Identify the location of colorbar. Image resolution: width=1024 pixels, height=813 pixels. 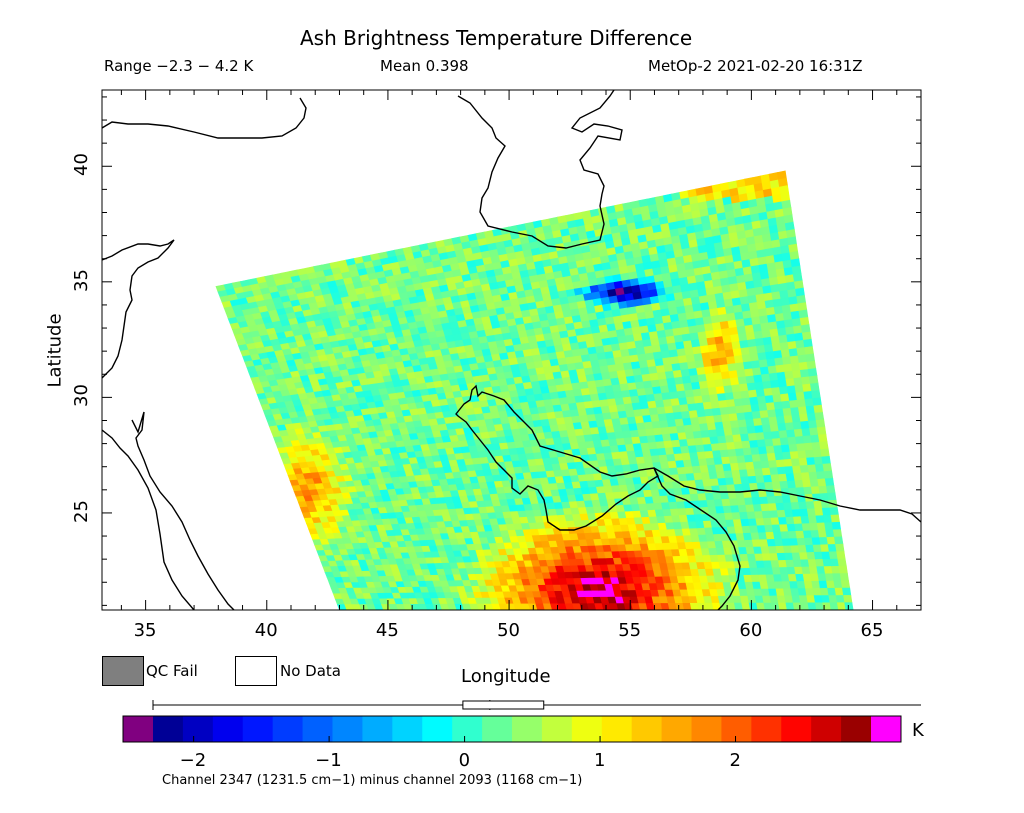
(521, 721).